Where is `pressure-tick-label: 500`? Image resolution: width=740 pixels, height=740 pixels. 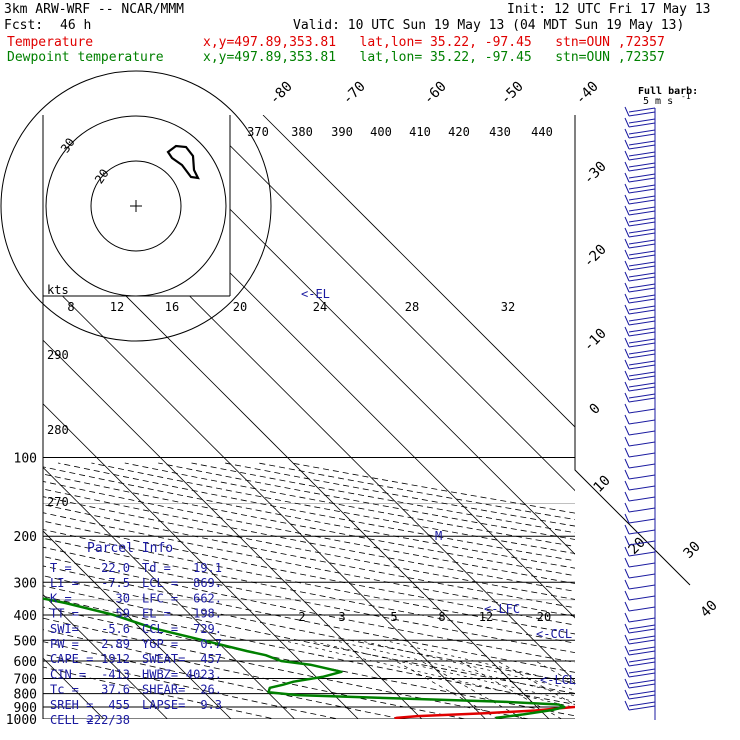 pressure-tick-label: 500 is located at coordinates (25, 641).